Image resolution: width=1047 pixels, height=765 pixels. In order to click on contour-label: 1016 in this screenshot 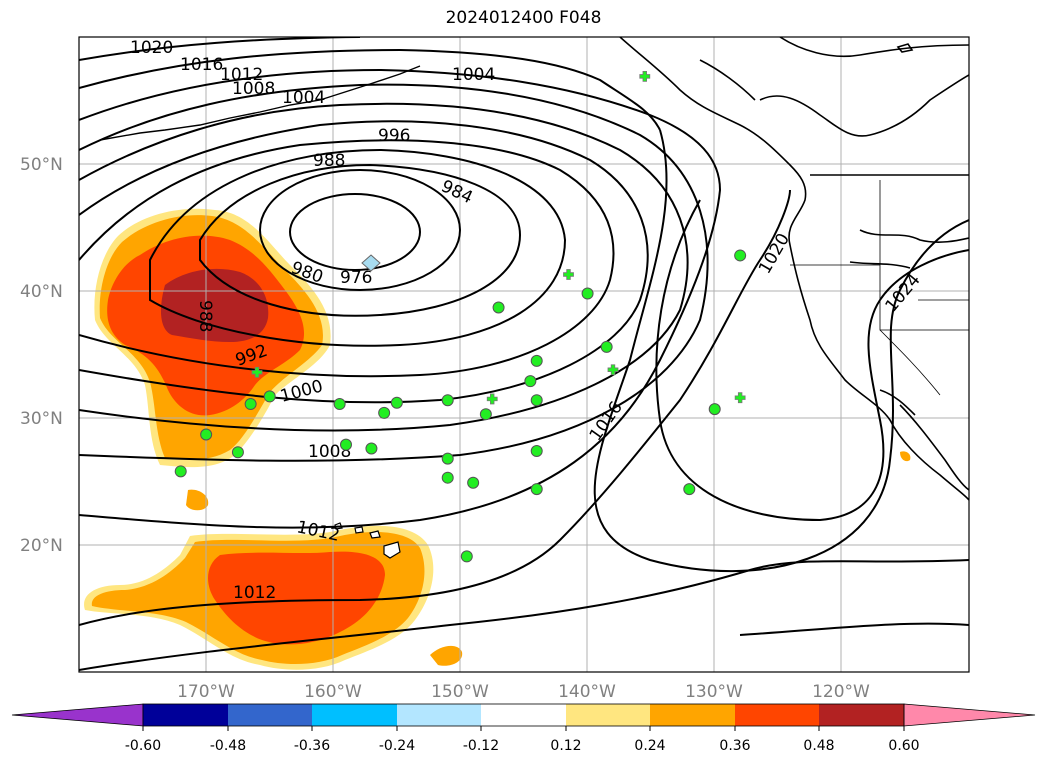, I will do `click(201, 65)`.